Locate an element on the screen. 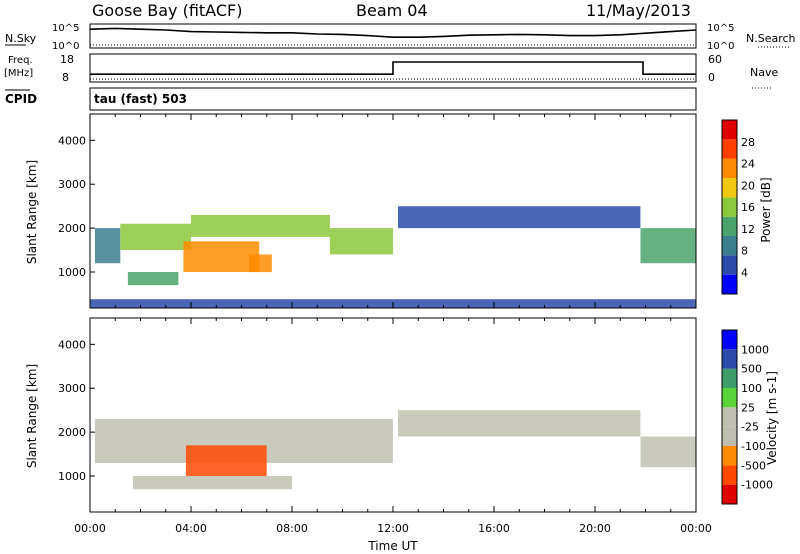 The width and height of the screenshot is (800, 554). velocity-colorbar-tick-7: -1000 is located at coordinates (757, 485).